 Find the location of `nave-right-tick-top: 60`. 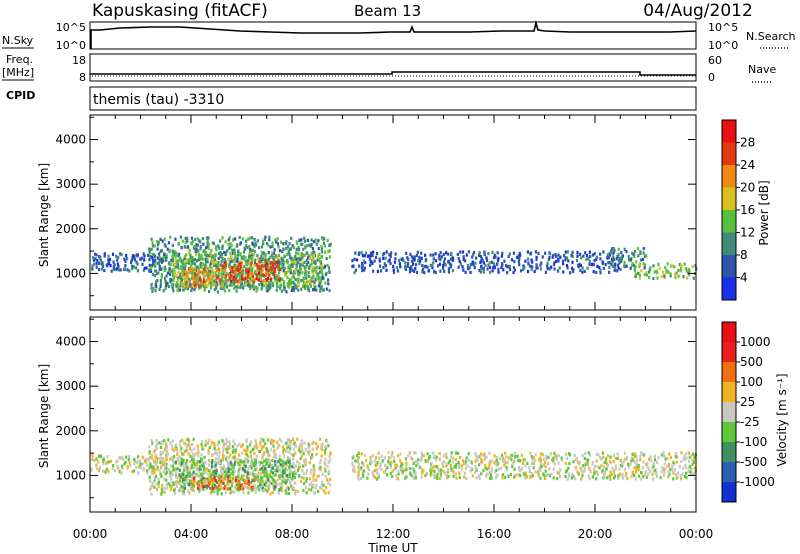

nave-right-tick-top: 60 is located at coordinates (715, 60).